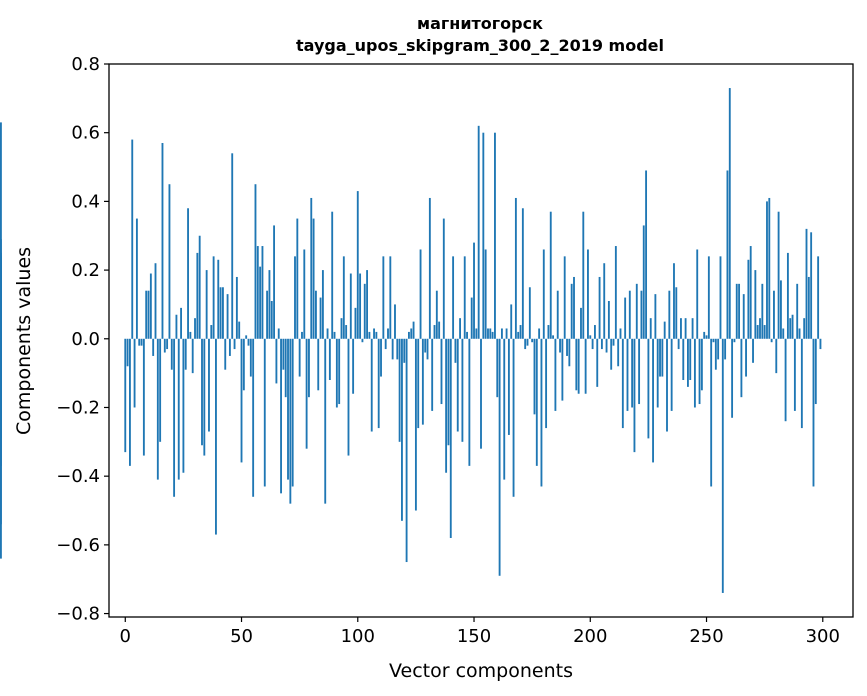  What do you see at coordinates (85, 201) in the screenshot?
I see `y-tick-label: 0.4` at bounding box center [85, 201].